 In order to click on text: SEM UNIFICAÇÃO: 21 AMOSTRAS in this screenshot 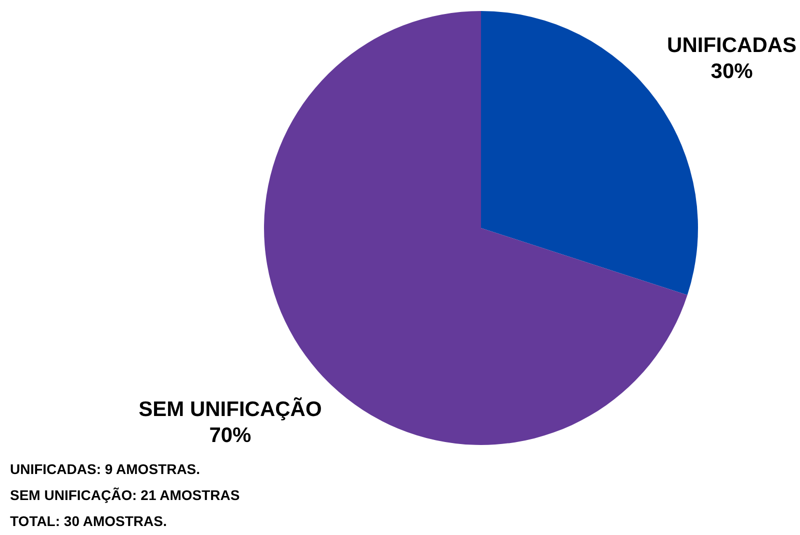, I will do `click(125, 495)`.